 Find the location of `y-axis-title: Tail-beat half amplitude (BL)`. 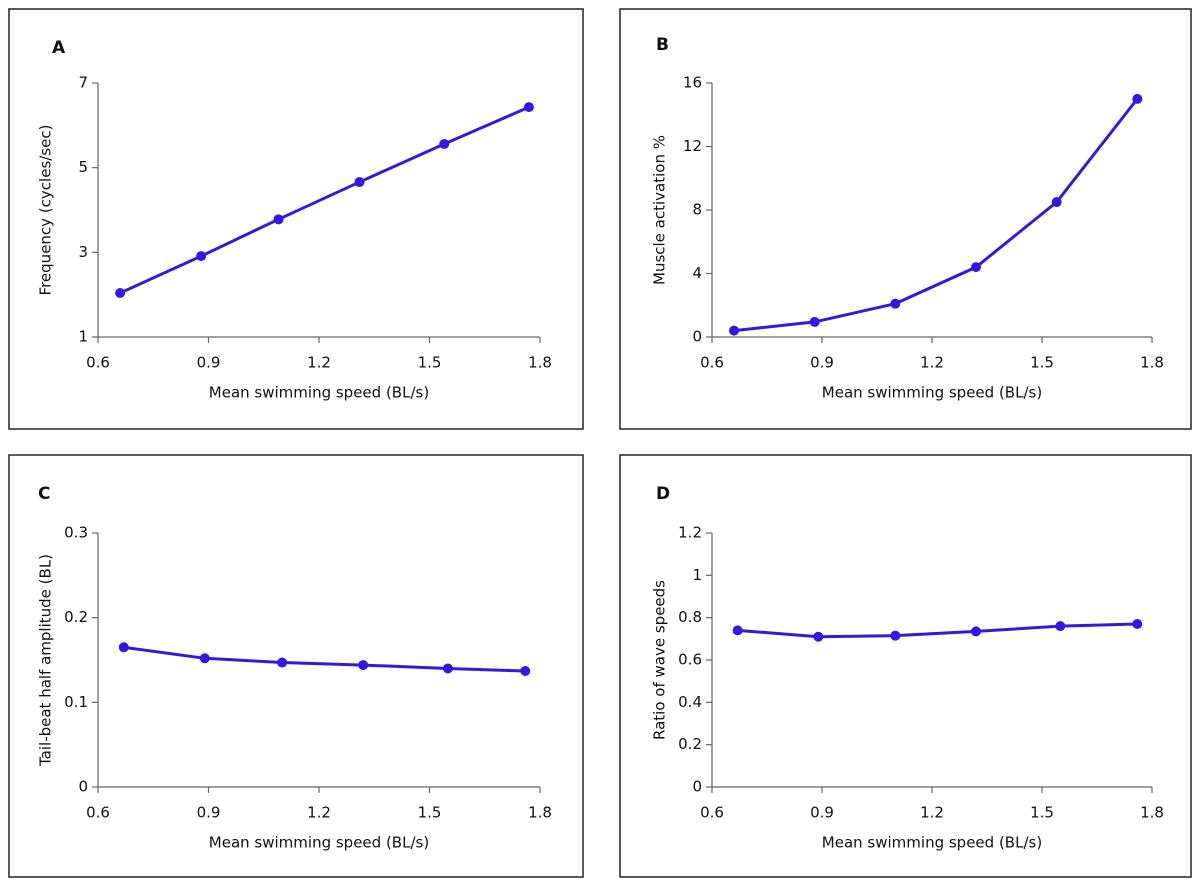

y-axis-title: Tail-beat half amplitude (BL) is located at coordinates (46, 660).